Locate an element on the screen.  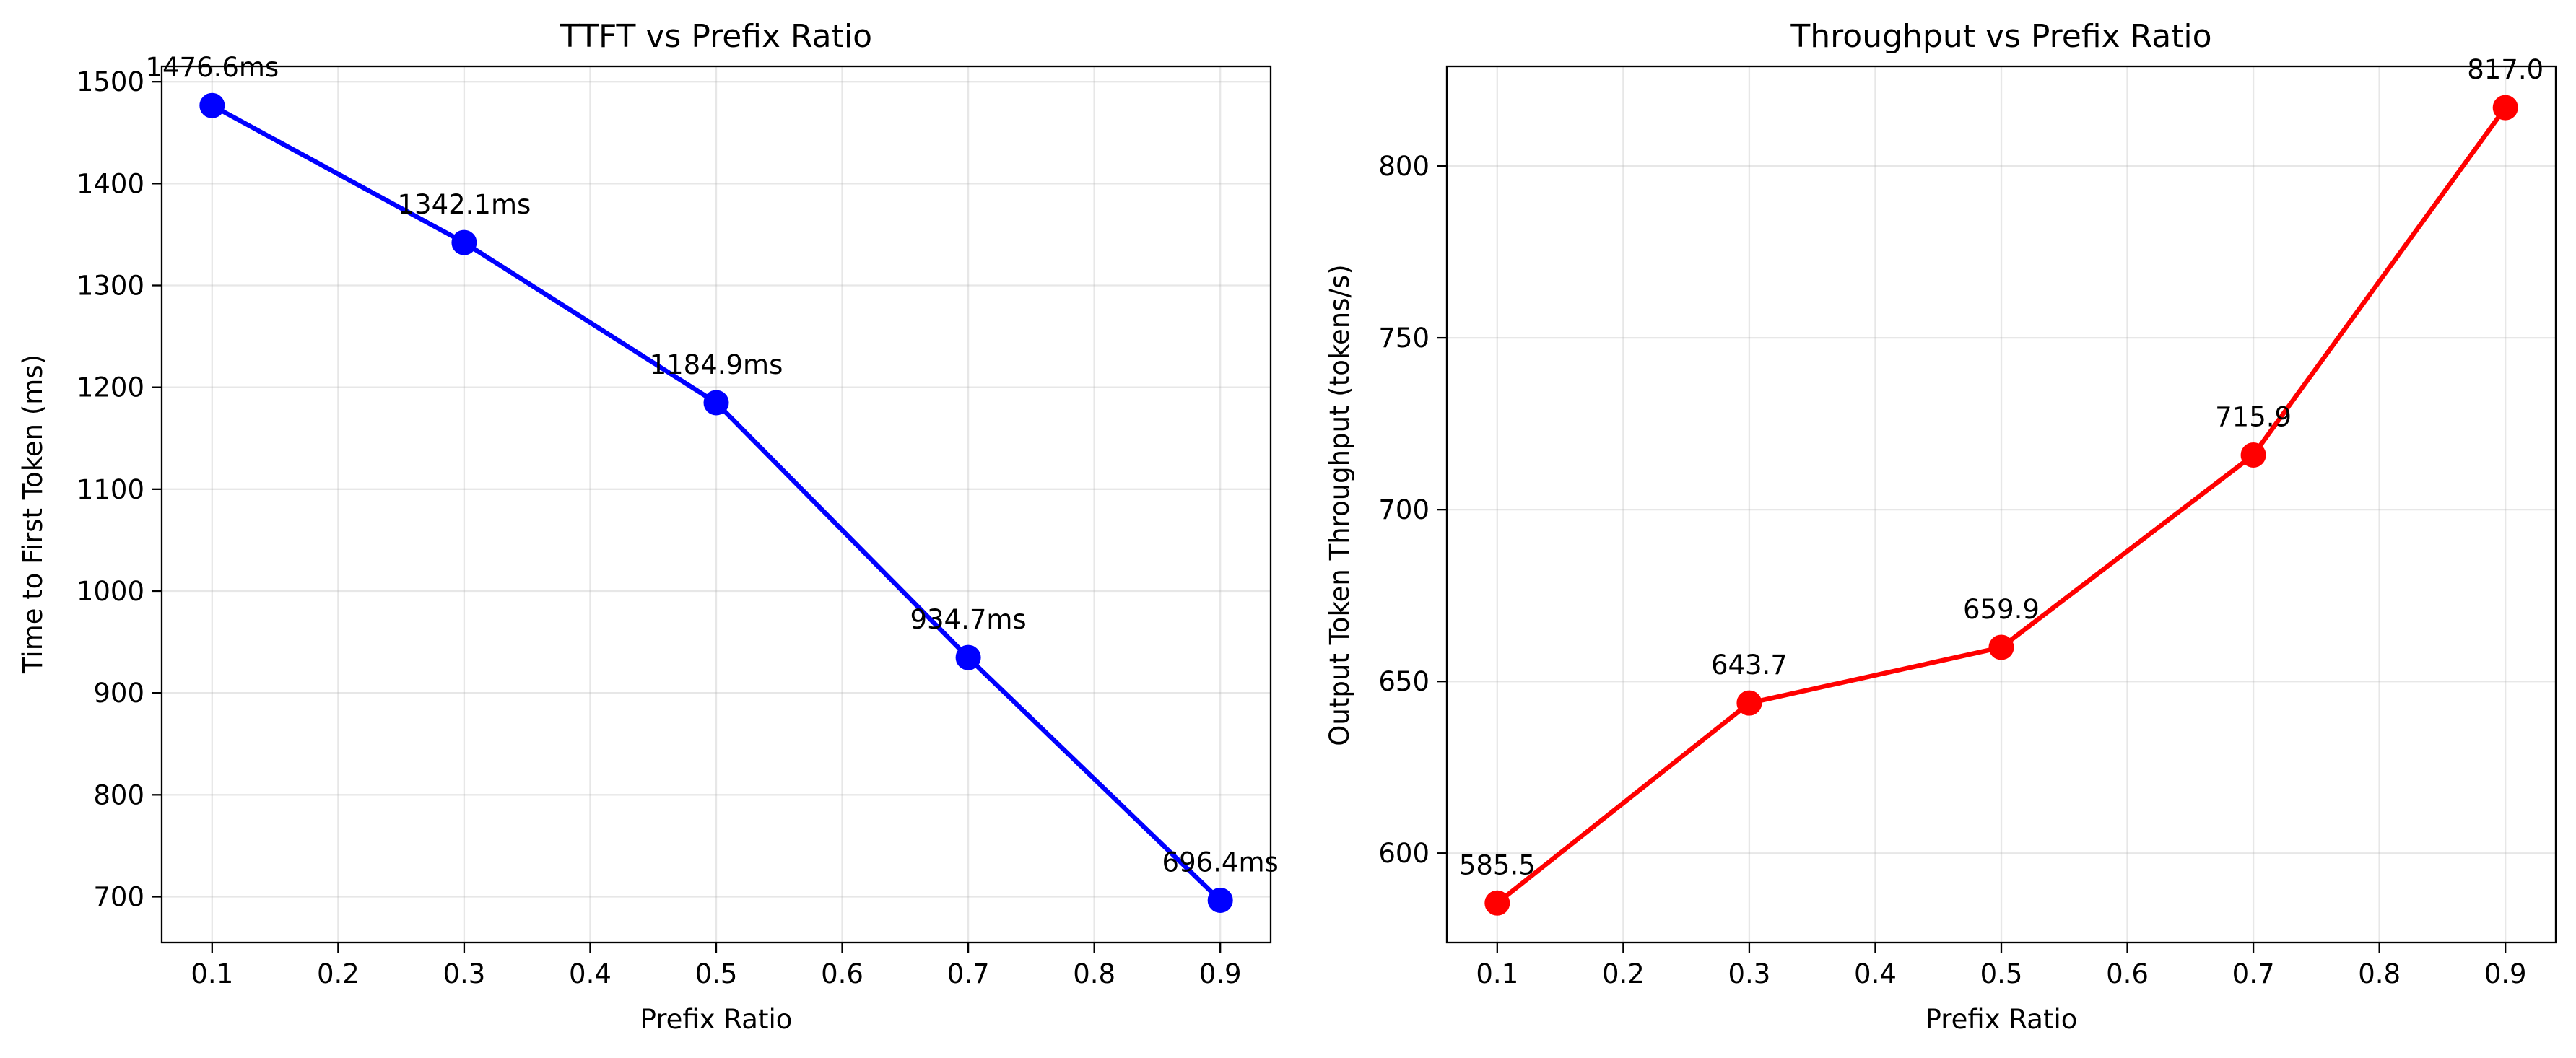
throughput-chart-data-label: 817.0 is located at coordinates (2505, 69).